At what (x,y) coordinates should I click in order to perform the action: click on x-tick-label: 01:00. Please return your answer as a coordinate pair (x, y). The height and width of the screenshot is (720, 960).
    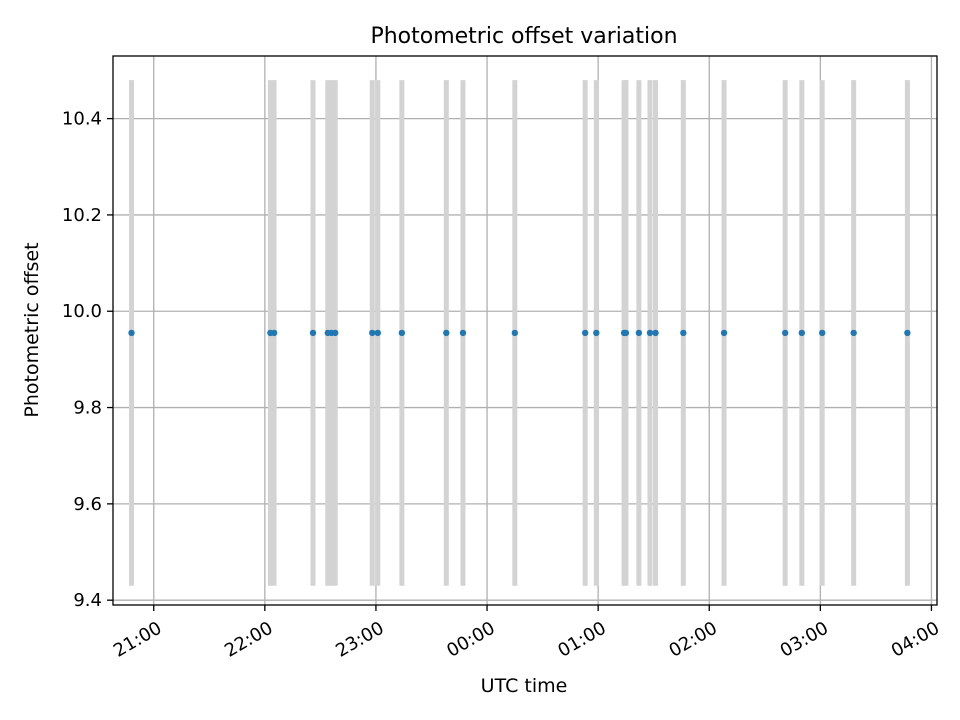
    Looking at the image, I should click on (581, 640).